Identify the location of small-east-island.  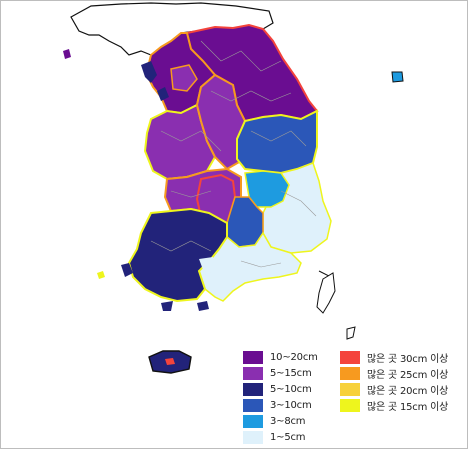
(351, 333).